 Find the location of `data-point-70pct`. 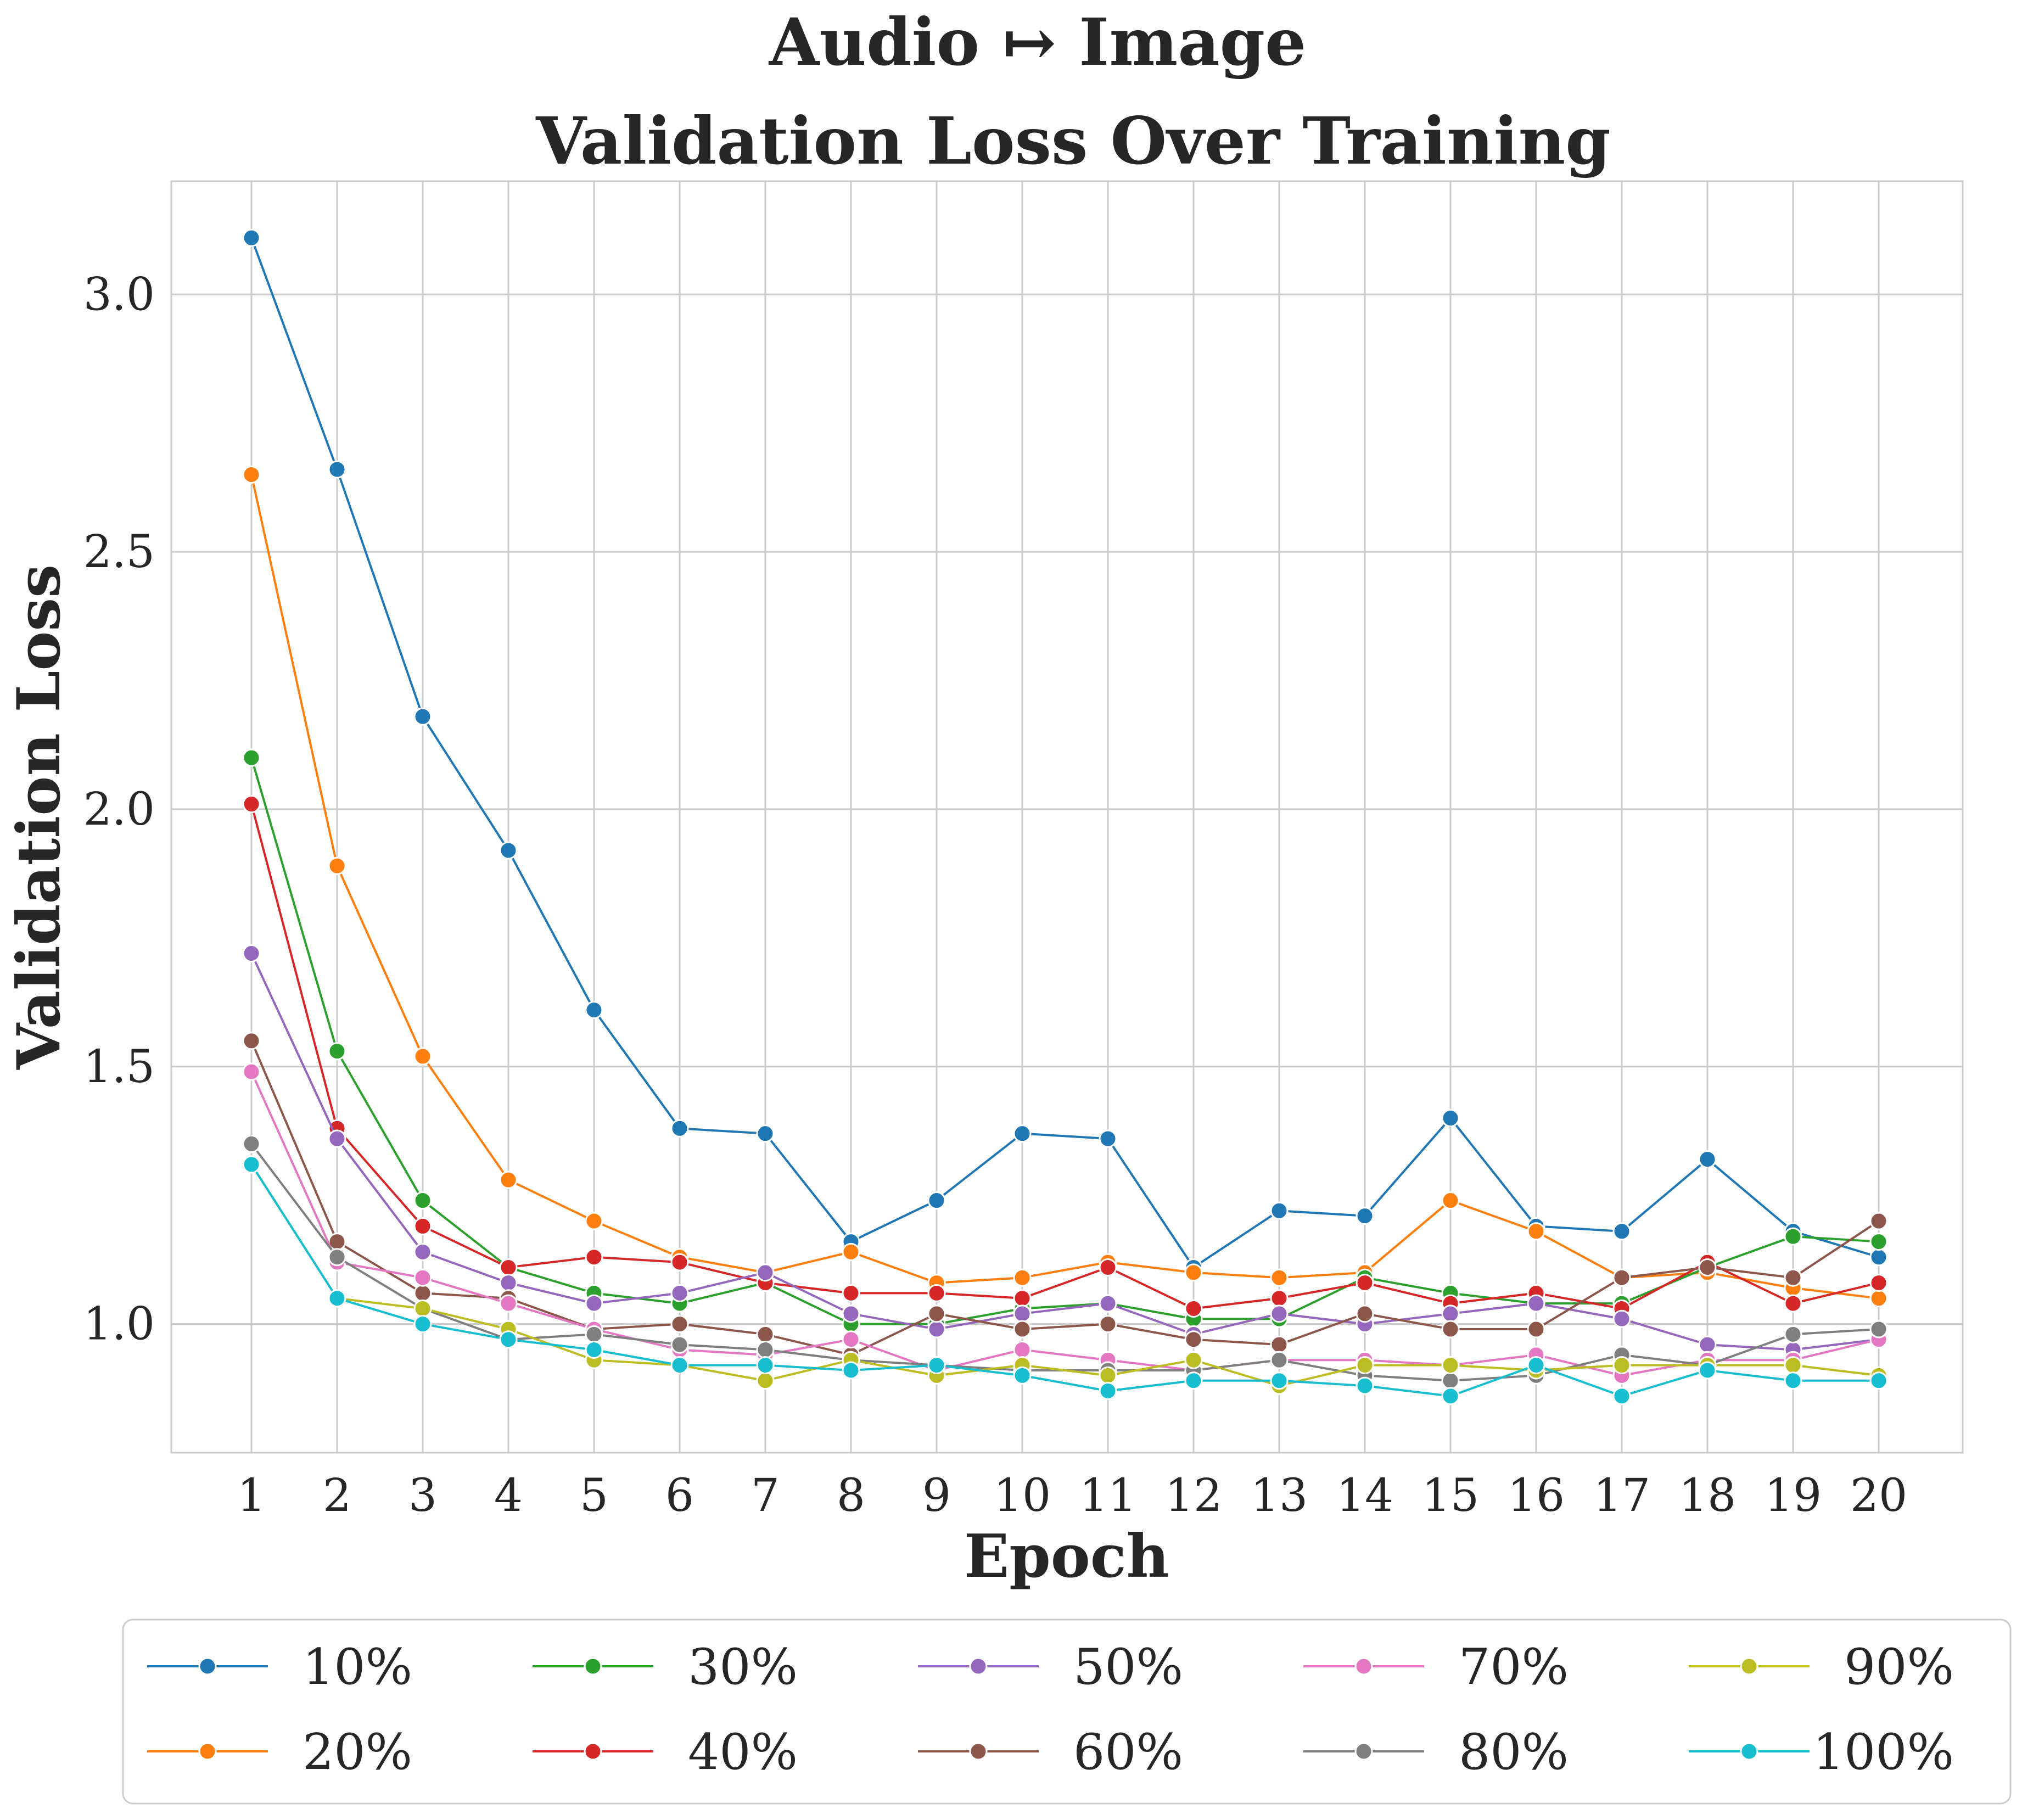

data-point-70pct is located at coordinates (251, 1071).